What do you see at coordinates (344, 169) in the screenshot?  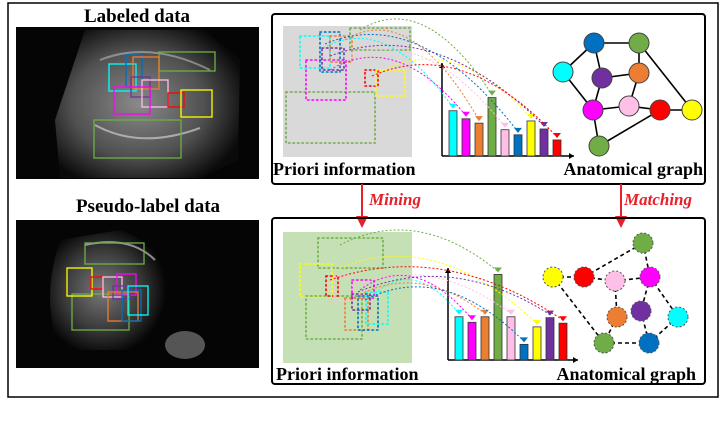 I see `priori-information-label-top: Priori information` at bounding box center [344, 169].